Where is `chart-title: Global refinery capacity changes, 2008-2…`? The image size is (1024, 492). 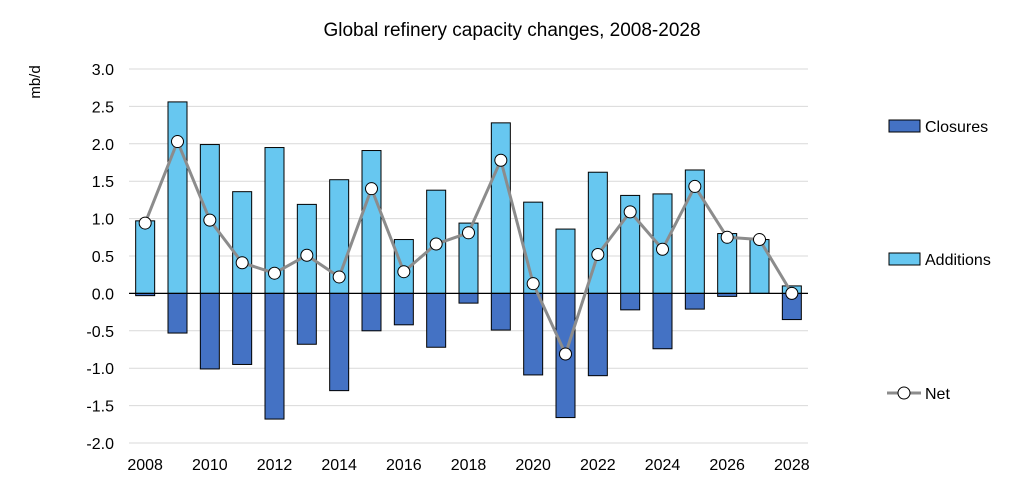 chart-title: Global refinery capacity changes, 2008-2… is located at coordinates (511, 30).